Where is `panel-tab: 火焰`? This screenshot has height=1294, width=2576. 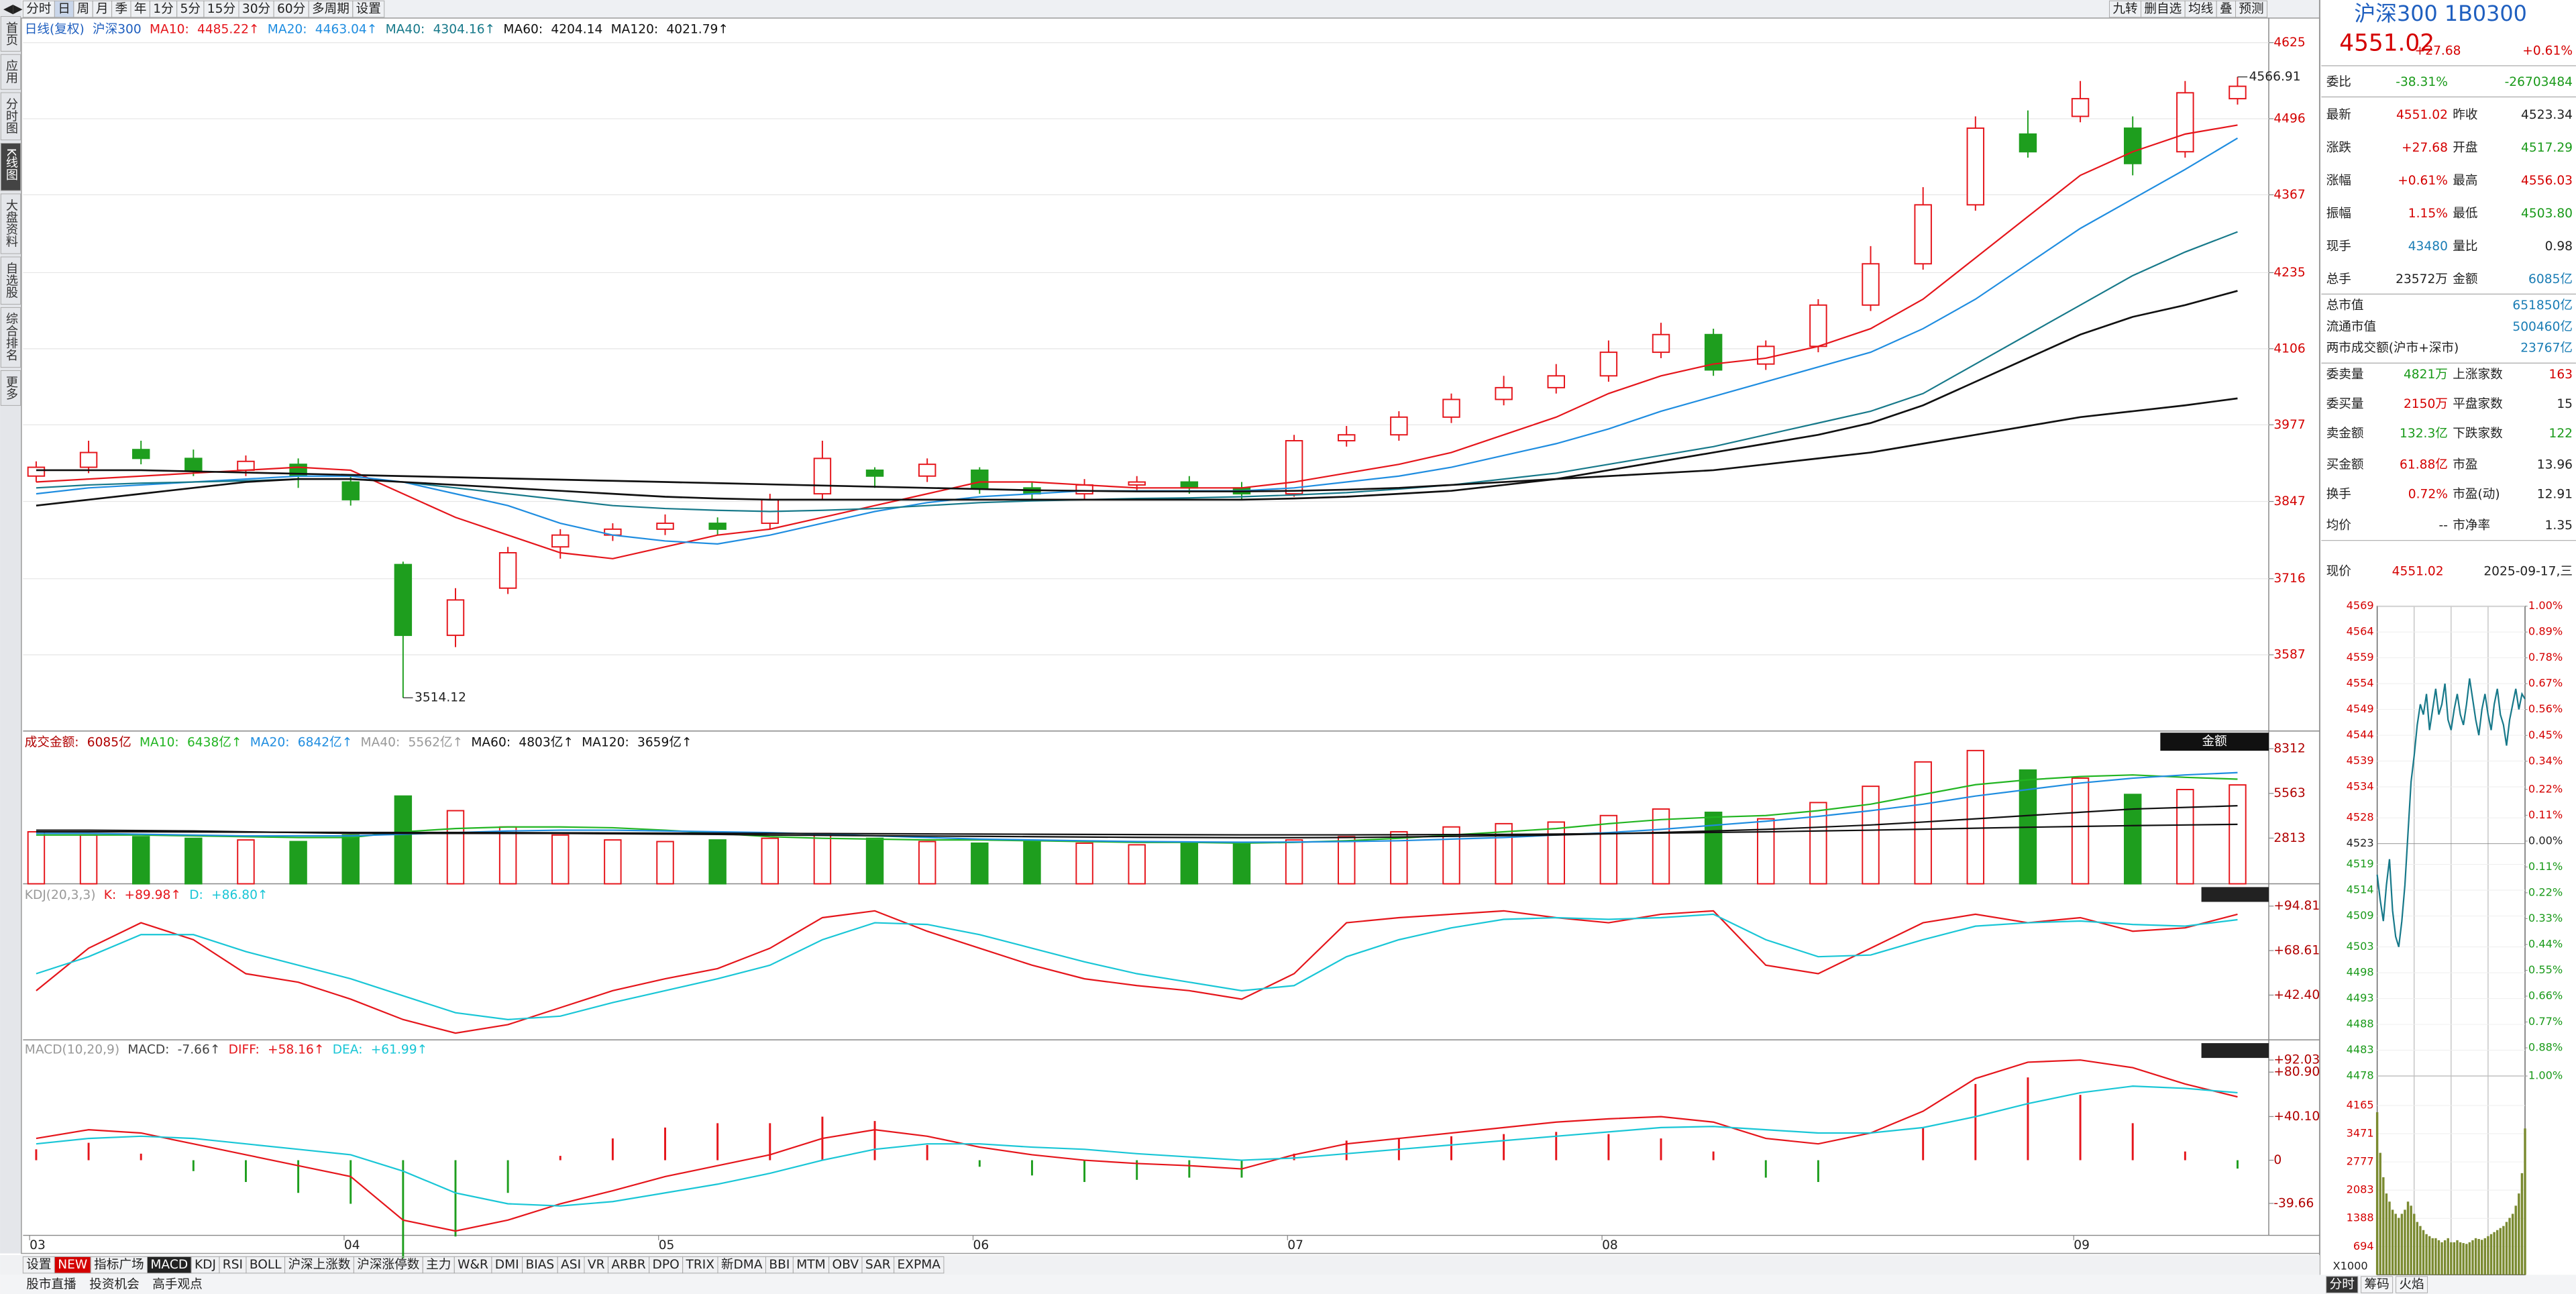
panel-tab: 火焰 is located at coordinates (2411, 1285).